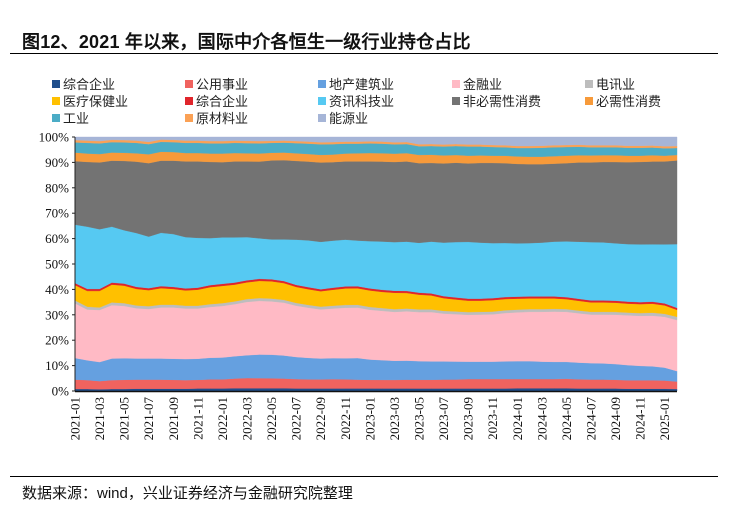 The width and height of the screenshot is (730, 519). I want to click on x-tick-label: 2022-03, so click(247, 418).